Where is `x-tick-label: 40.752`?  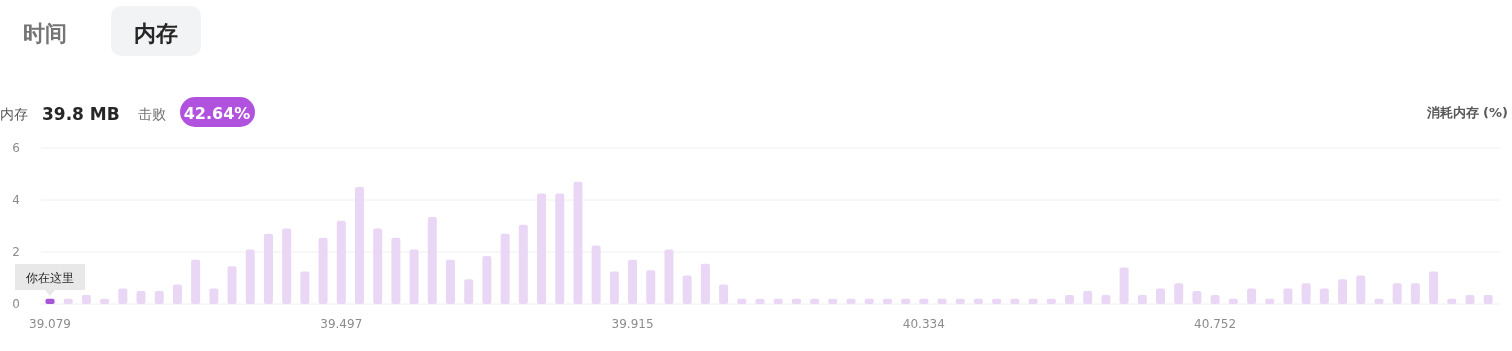 x-tick-label: 40.752 is located at coordinates (1215, 324).